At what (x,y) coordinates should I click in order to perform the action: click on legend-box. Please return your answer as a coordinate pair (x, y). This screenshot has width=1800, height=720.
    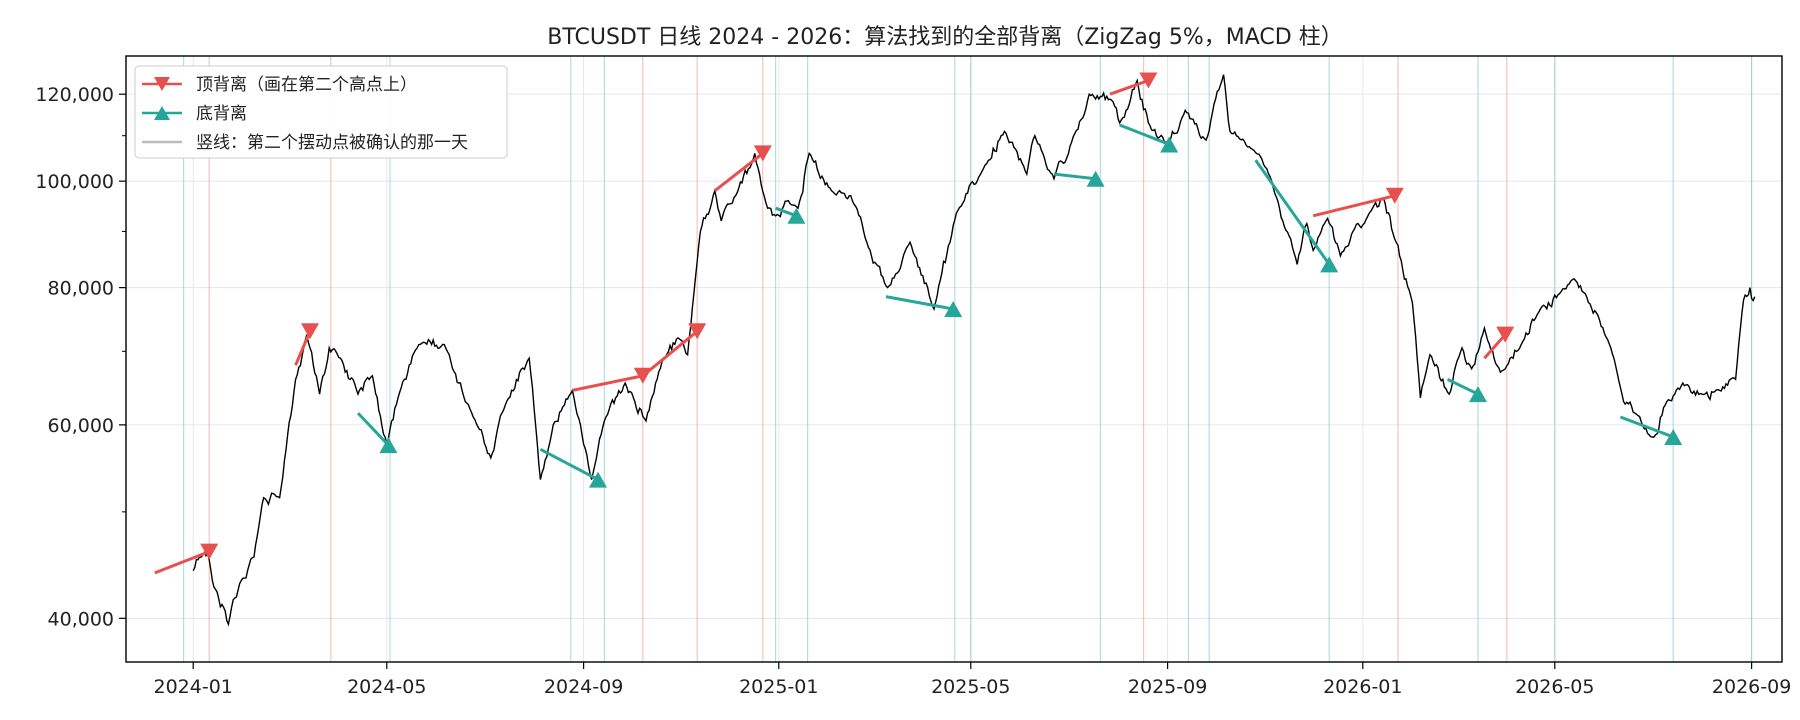
    Looking at the image, I should click on (321, 112).